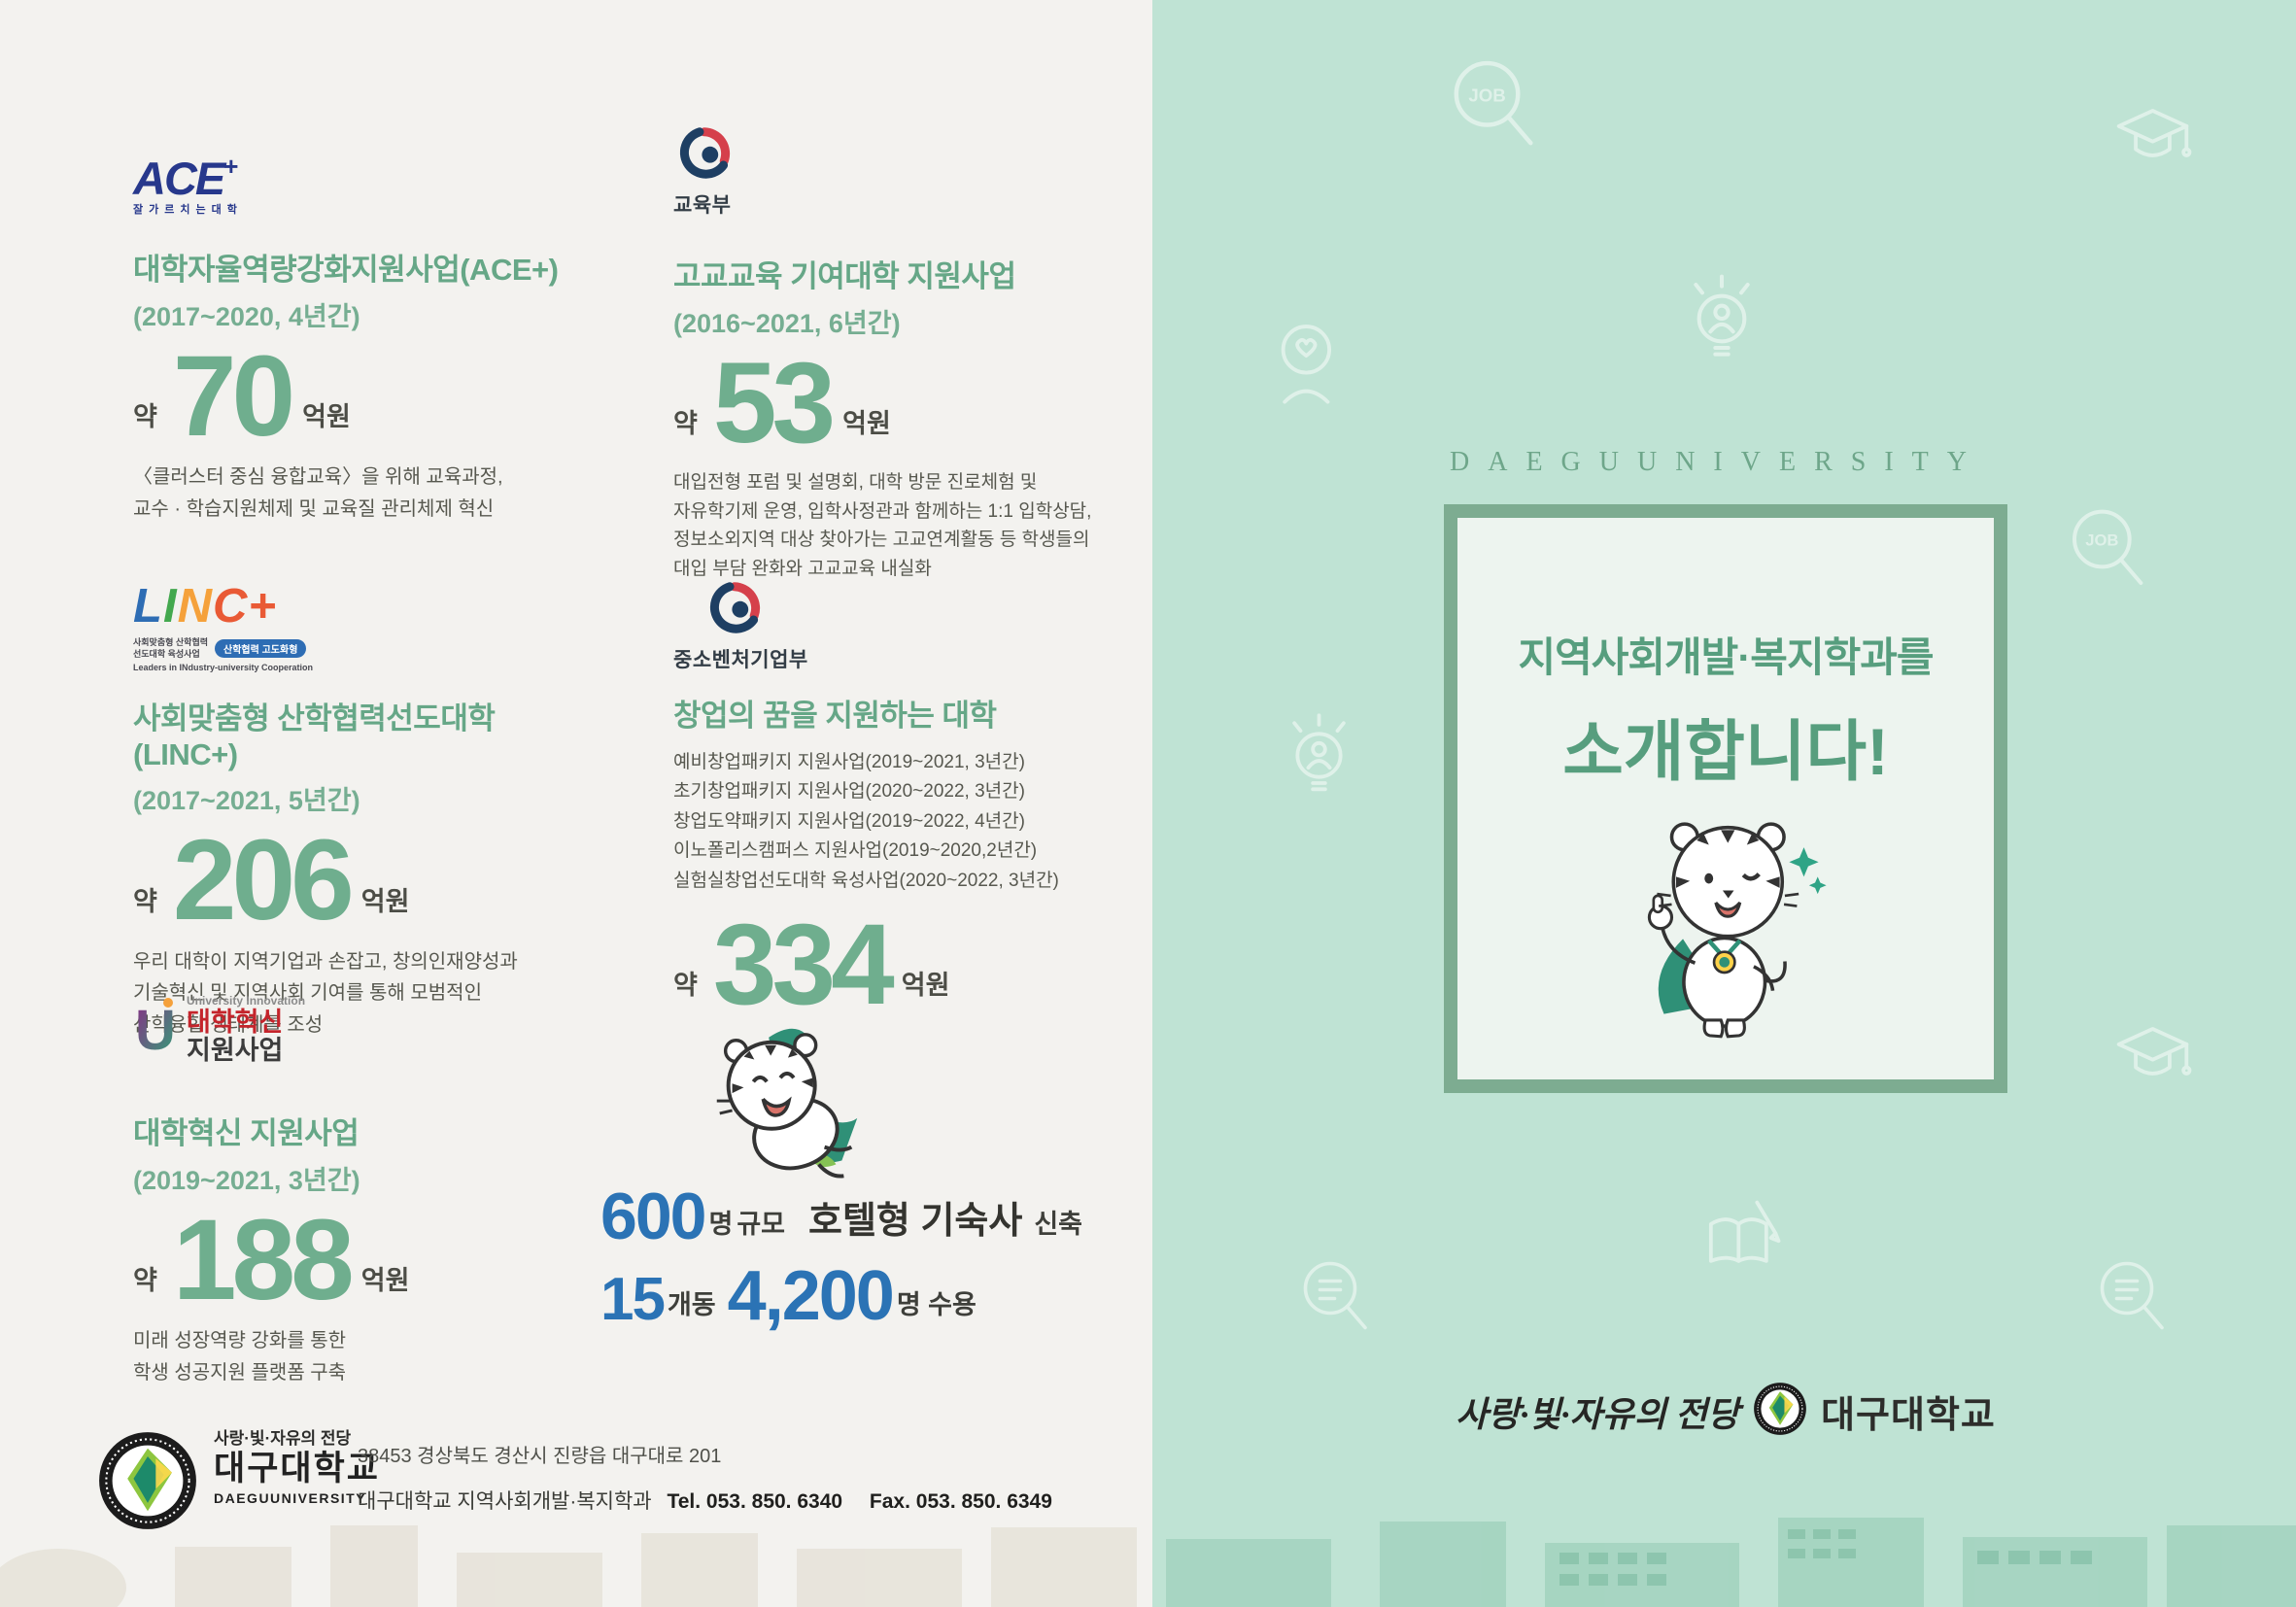  I want to click on footer-tel: Tel. 053. 850. 6340, so click(755, 1501).